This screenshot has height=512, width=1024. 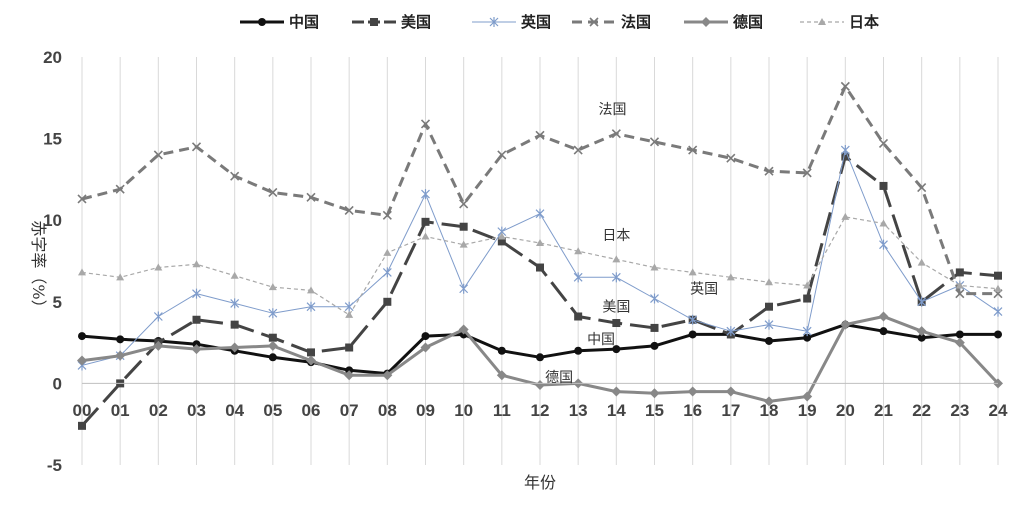 What do you see at coordinates (998, 275) in the screenshot?
I see `point-美国-24` at bounding box center [998, 275].